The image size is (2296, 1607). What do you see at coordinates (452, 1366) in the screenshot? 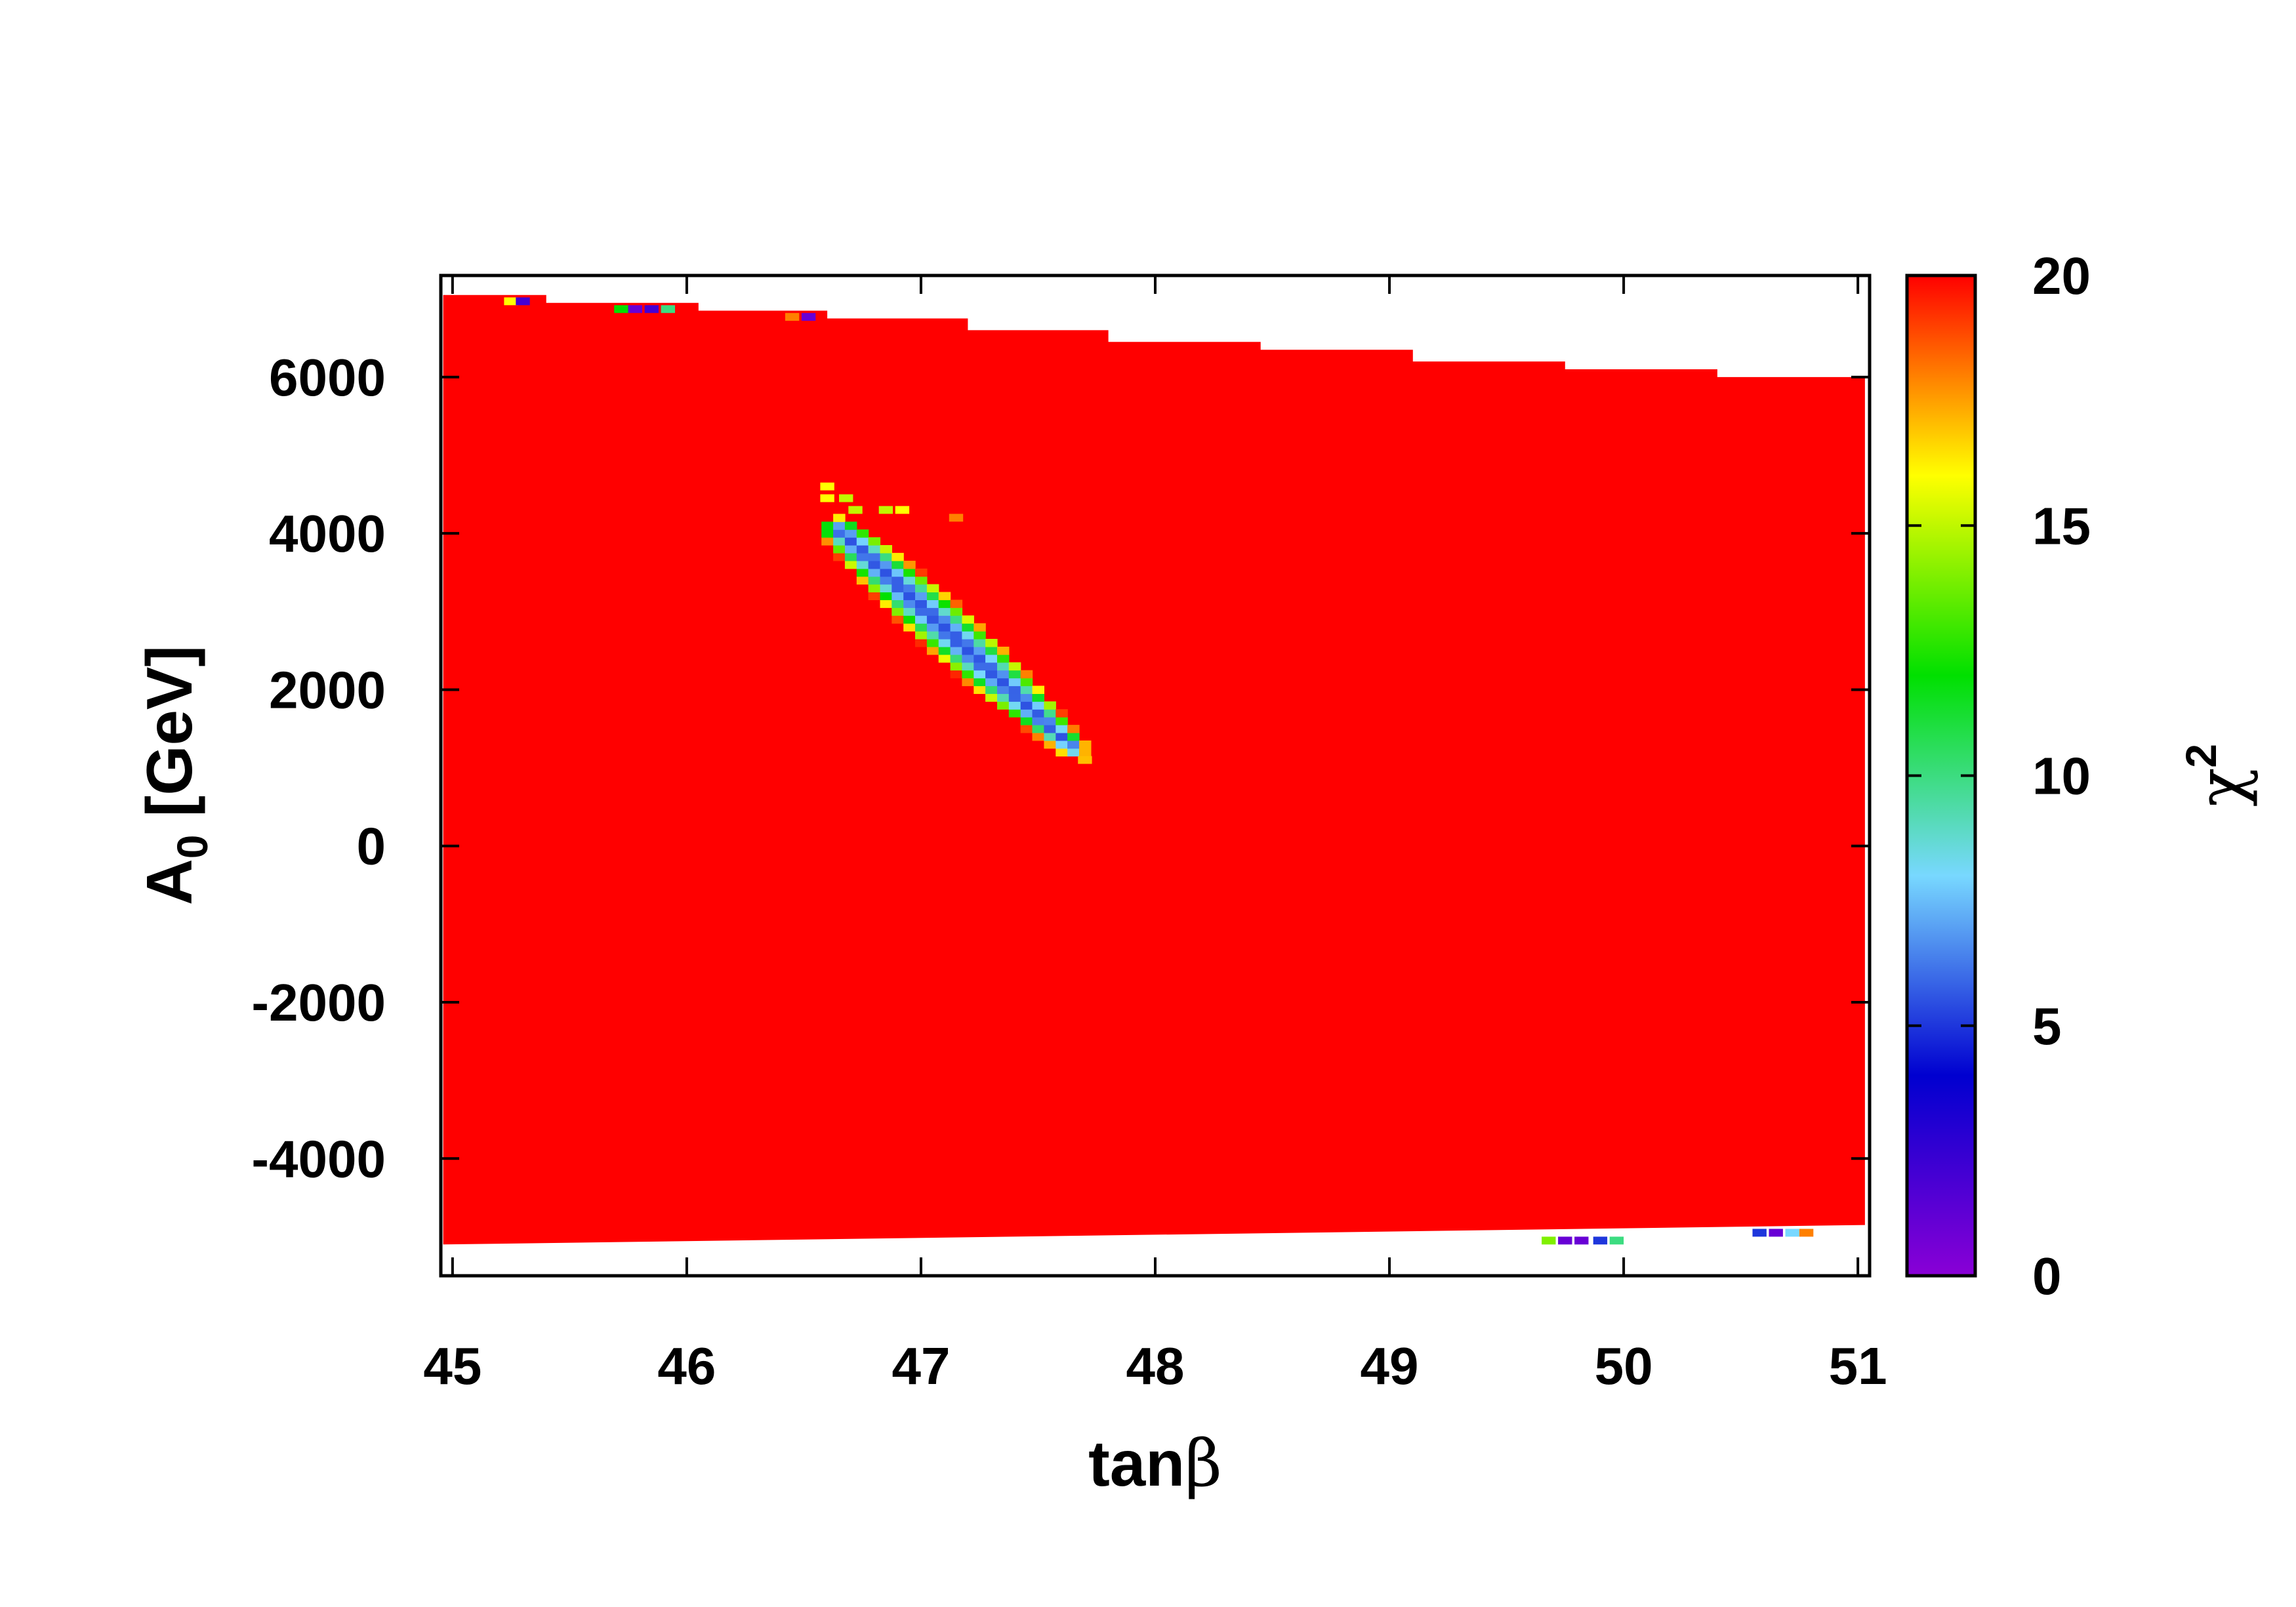
I see `x-tick-label: 45` at bounding box center [452, 1366].